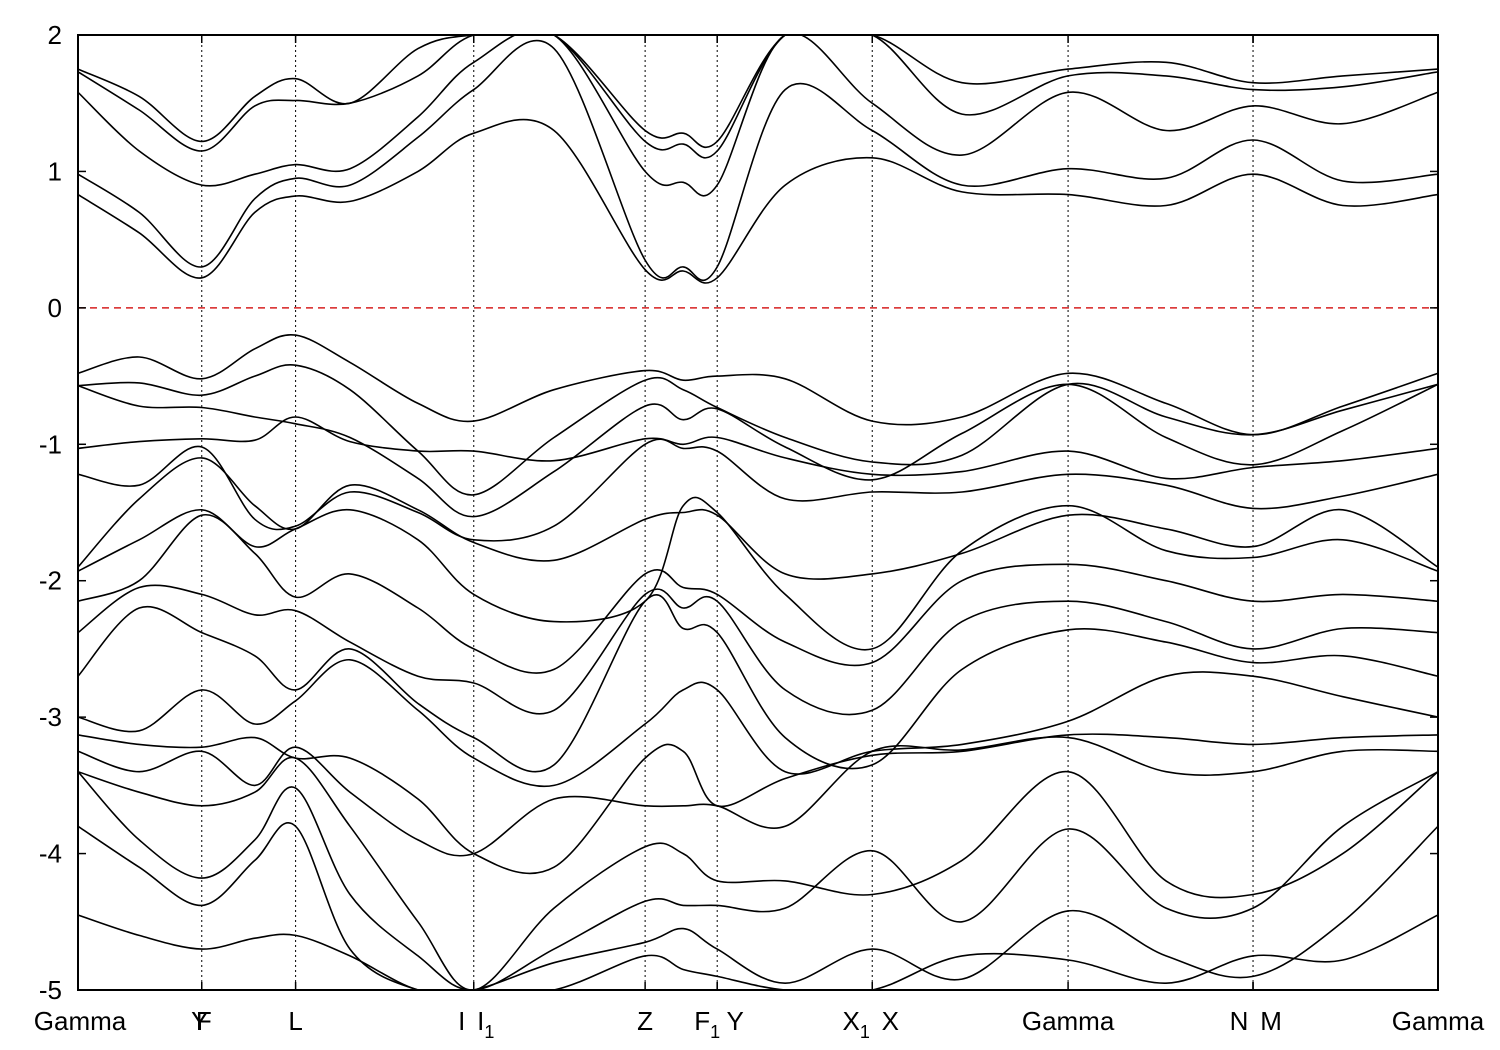 Image resolution: width=1500 pixels, height=1050 pixels. I want to click on kpoint-label: X, so click(890, 1021).